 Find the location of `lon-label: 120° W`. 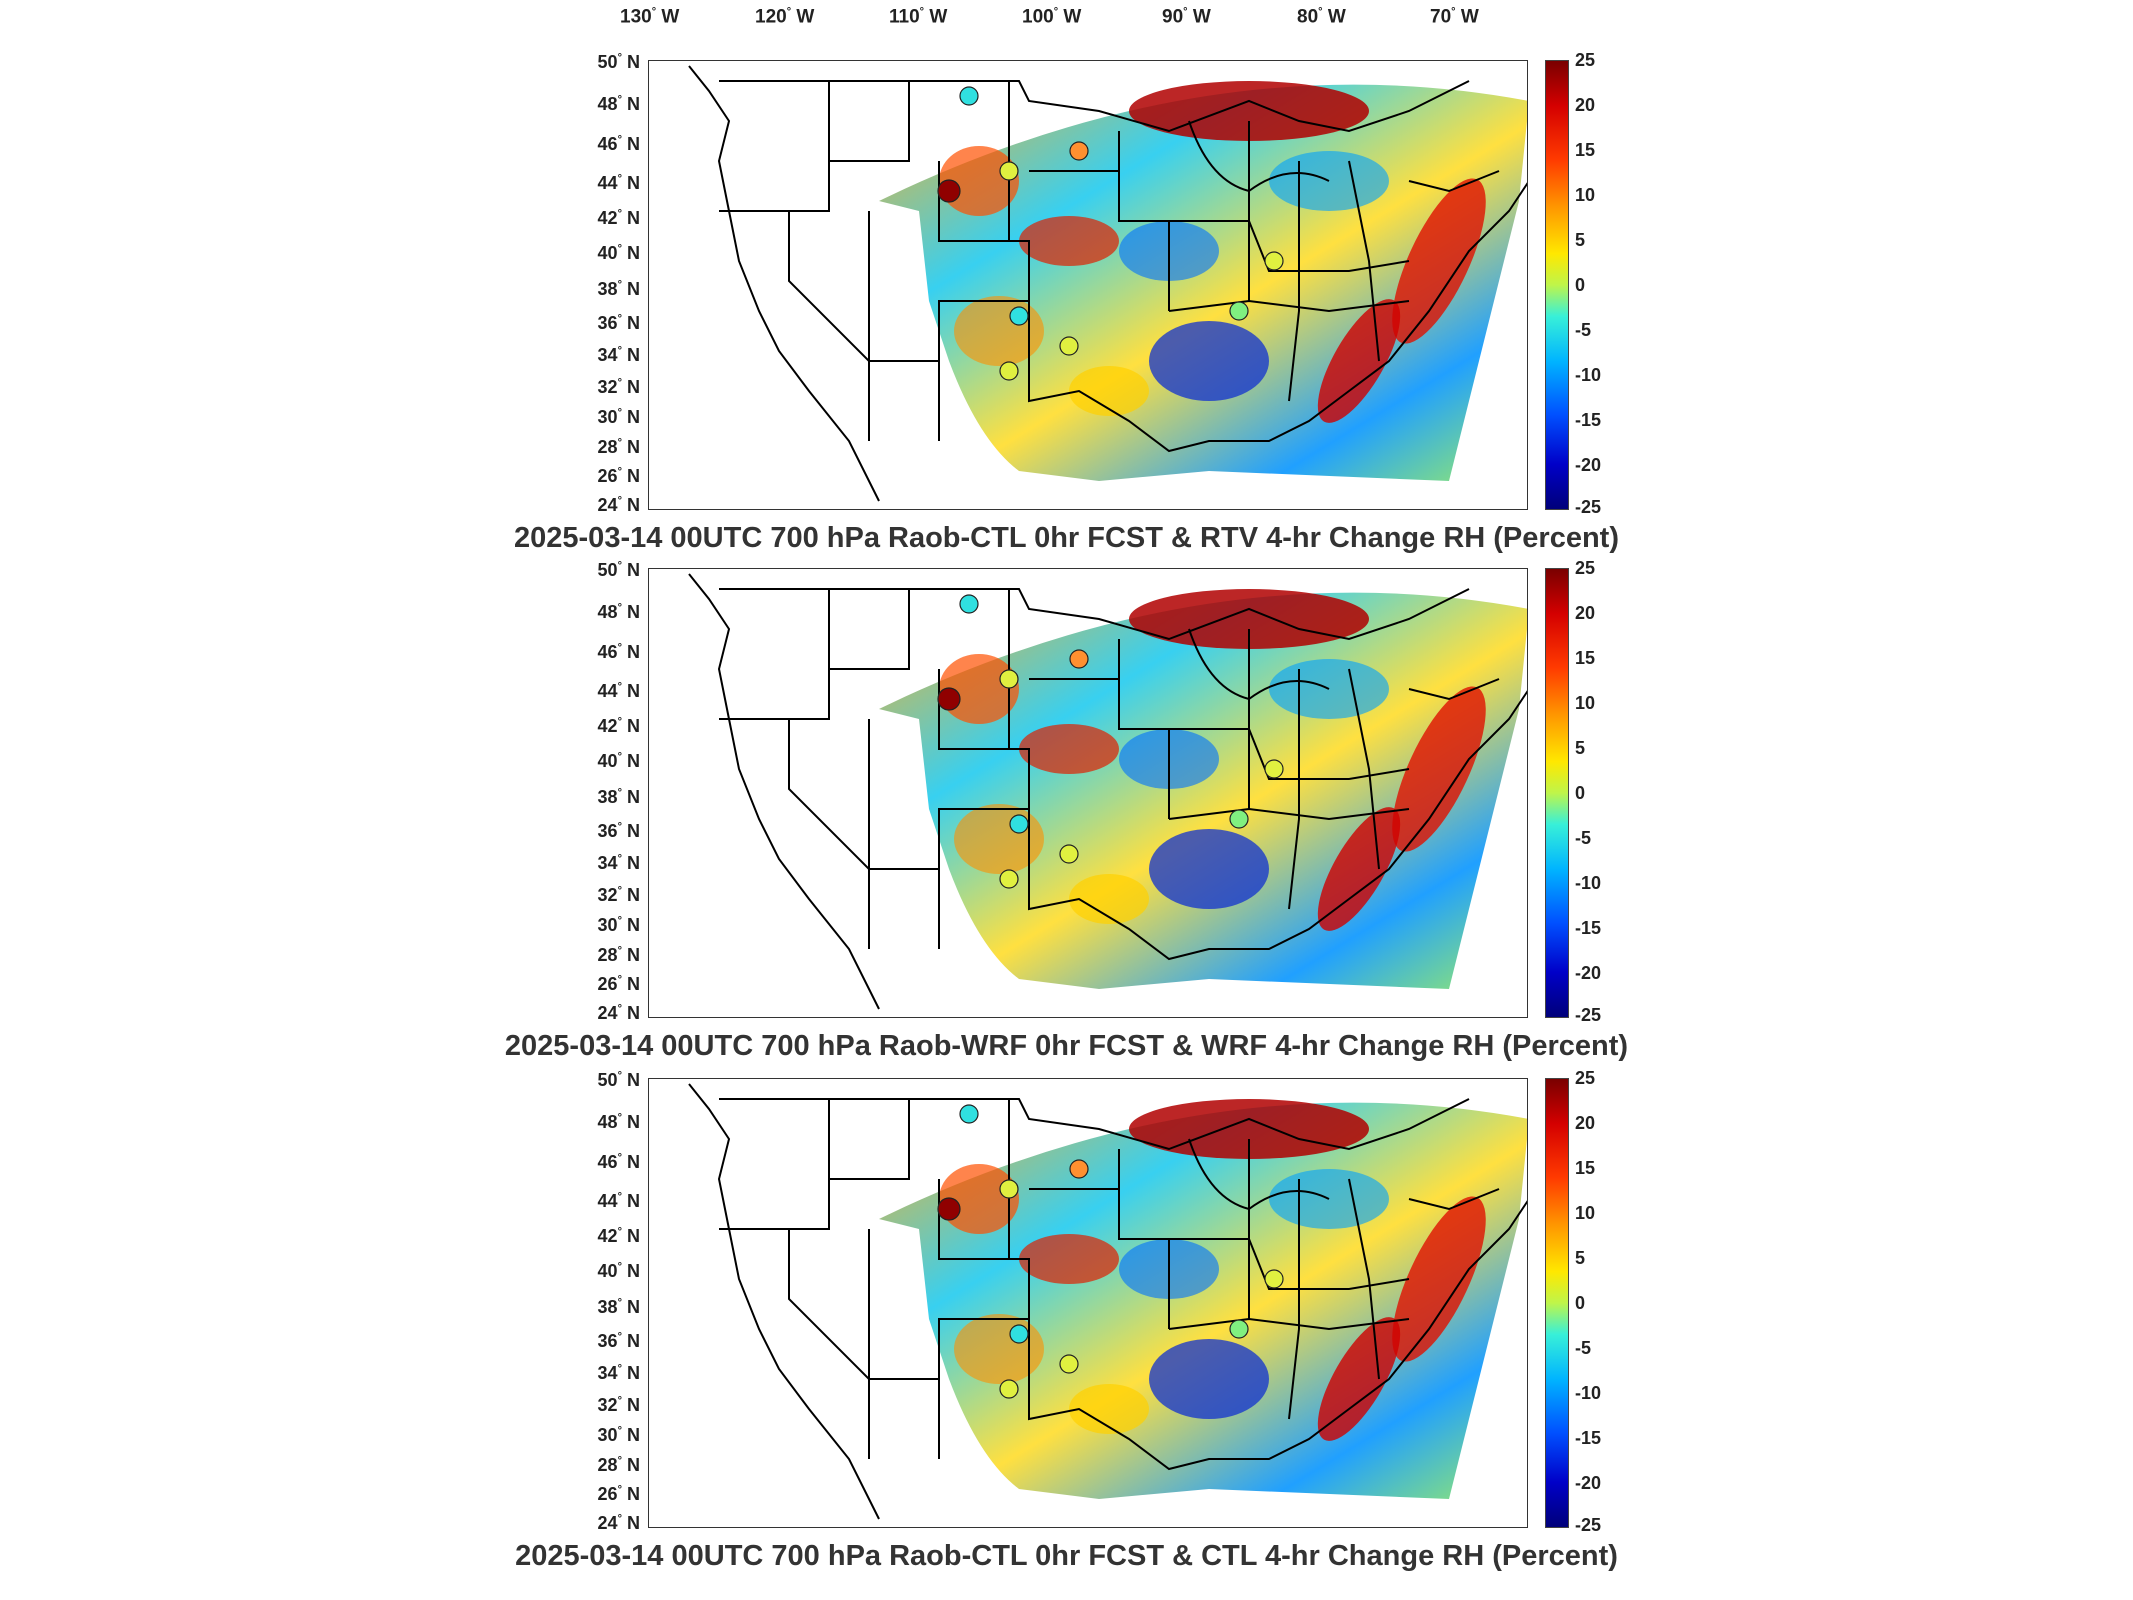

lon-label: 120° W is located at coordinates (785, 17).